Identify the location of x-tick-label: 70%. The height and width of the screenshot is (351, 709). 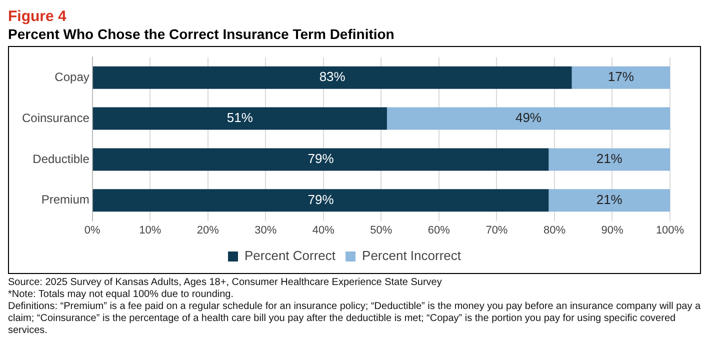
(497, 230).